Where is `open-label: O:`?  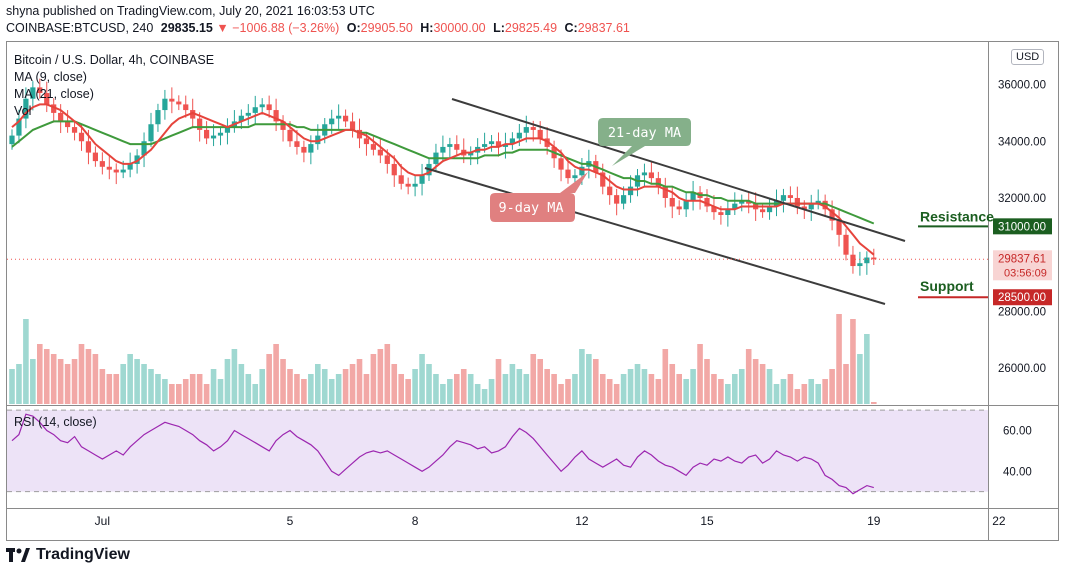
open-label: O: is located at coordinates (353, 28).